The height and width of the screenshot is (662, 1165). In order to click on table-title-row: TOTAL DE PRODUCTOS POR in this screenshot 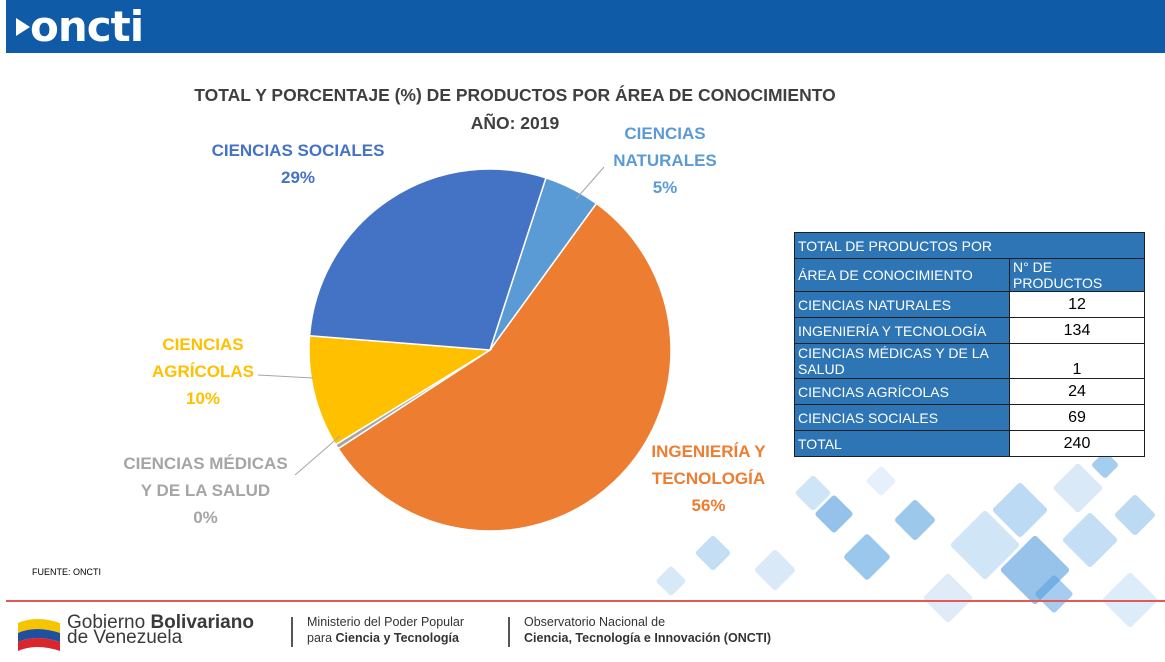, I will do `click(969, 245)`.